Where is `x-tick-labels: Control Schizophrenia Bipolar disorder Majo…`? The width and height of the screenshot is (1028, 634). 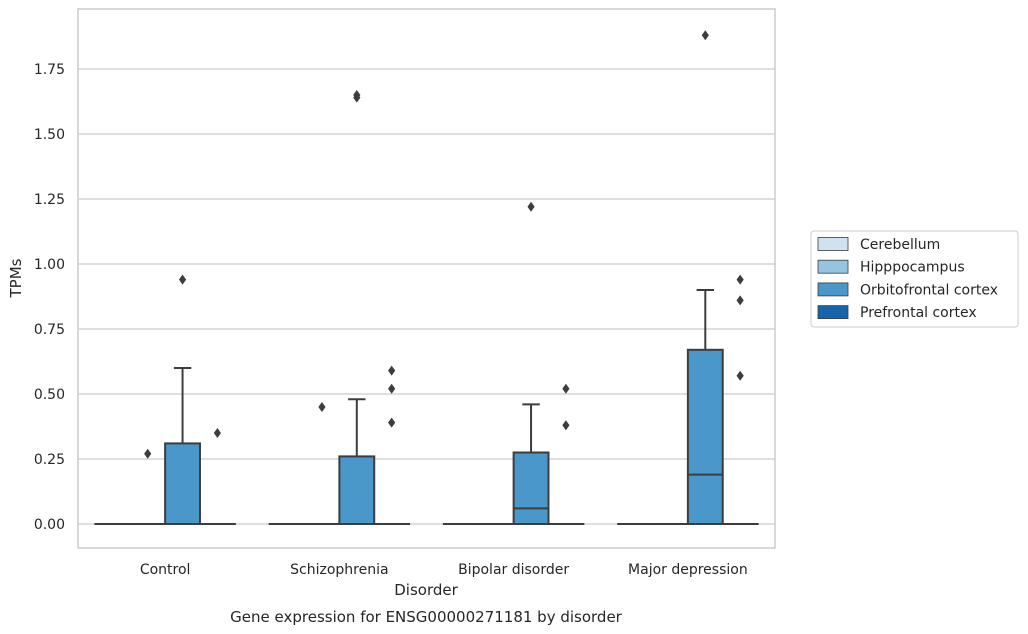
x-tick-labels: Control Schizophrenia Bipolar disorder Majo… is located at coordinates (444, 570).